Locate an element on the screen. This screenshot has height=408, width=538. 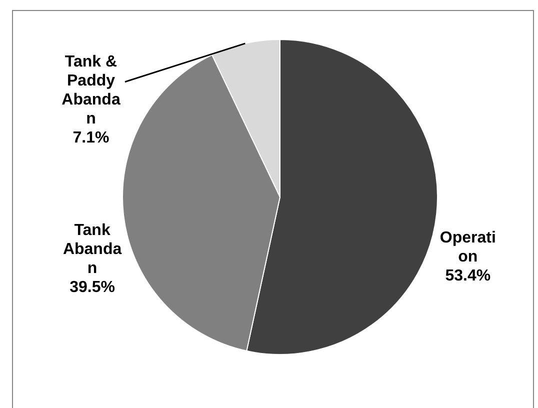
slice-label: Tank & Paddy Abandan is located at coordinates (91, 90).